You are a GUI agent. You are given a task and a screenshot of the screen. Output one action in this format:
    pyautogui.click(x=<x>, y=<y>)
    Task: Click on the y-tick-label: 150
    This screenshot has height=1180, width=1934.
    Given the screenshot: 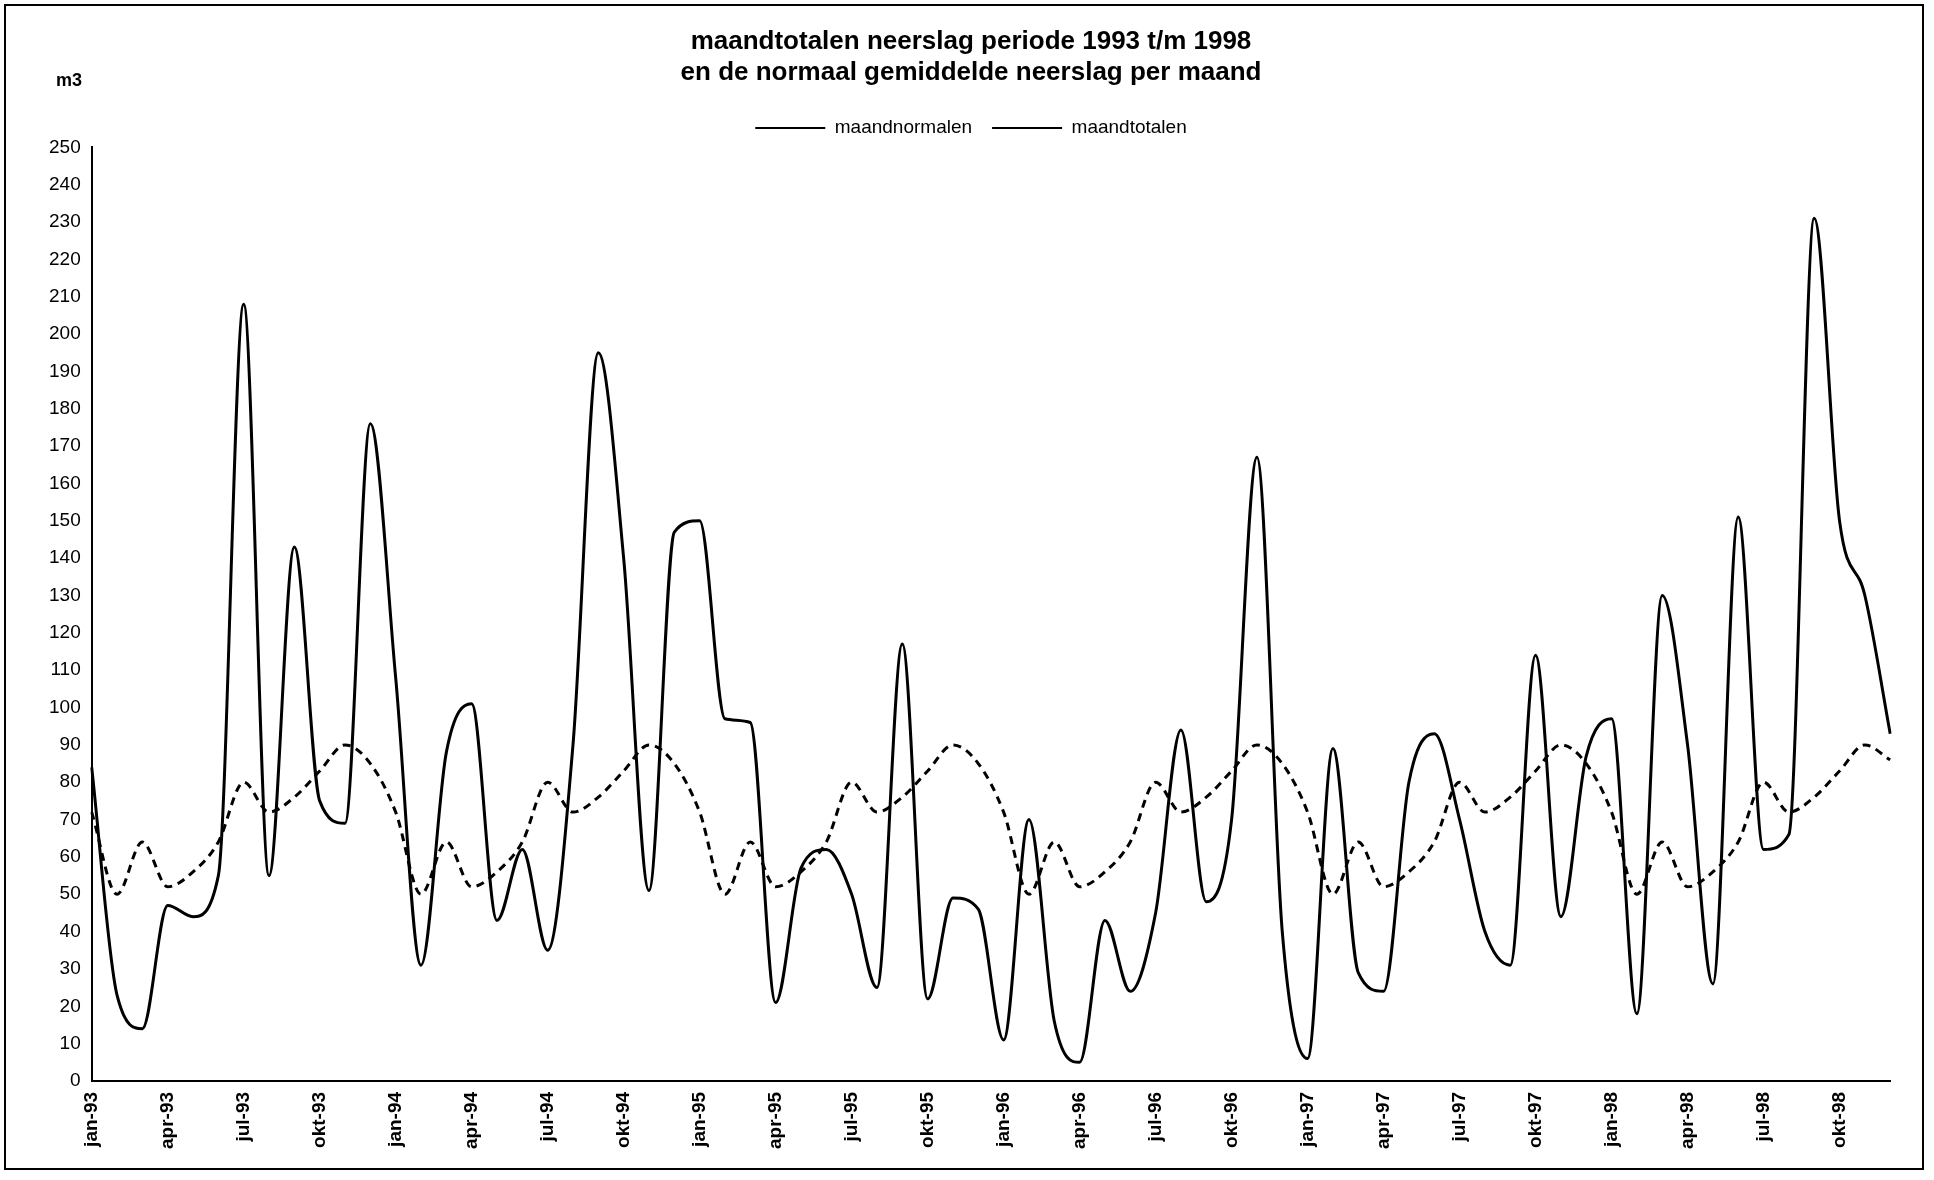 What is the action you would take?
    pyautogui.click(x=65, y=520)
    